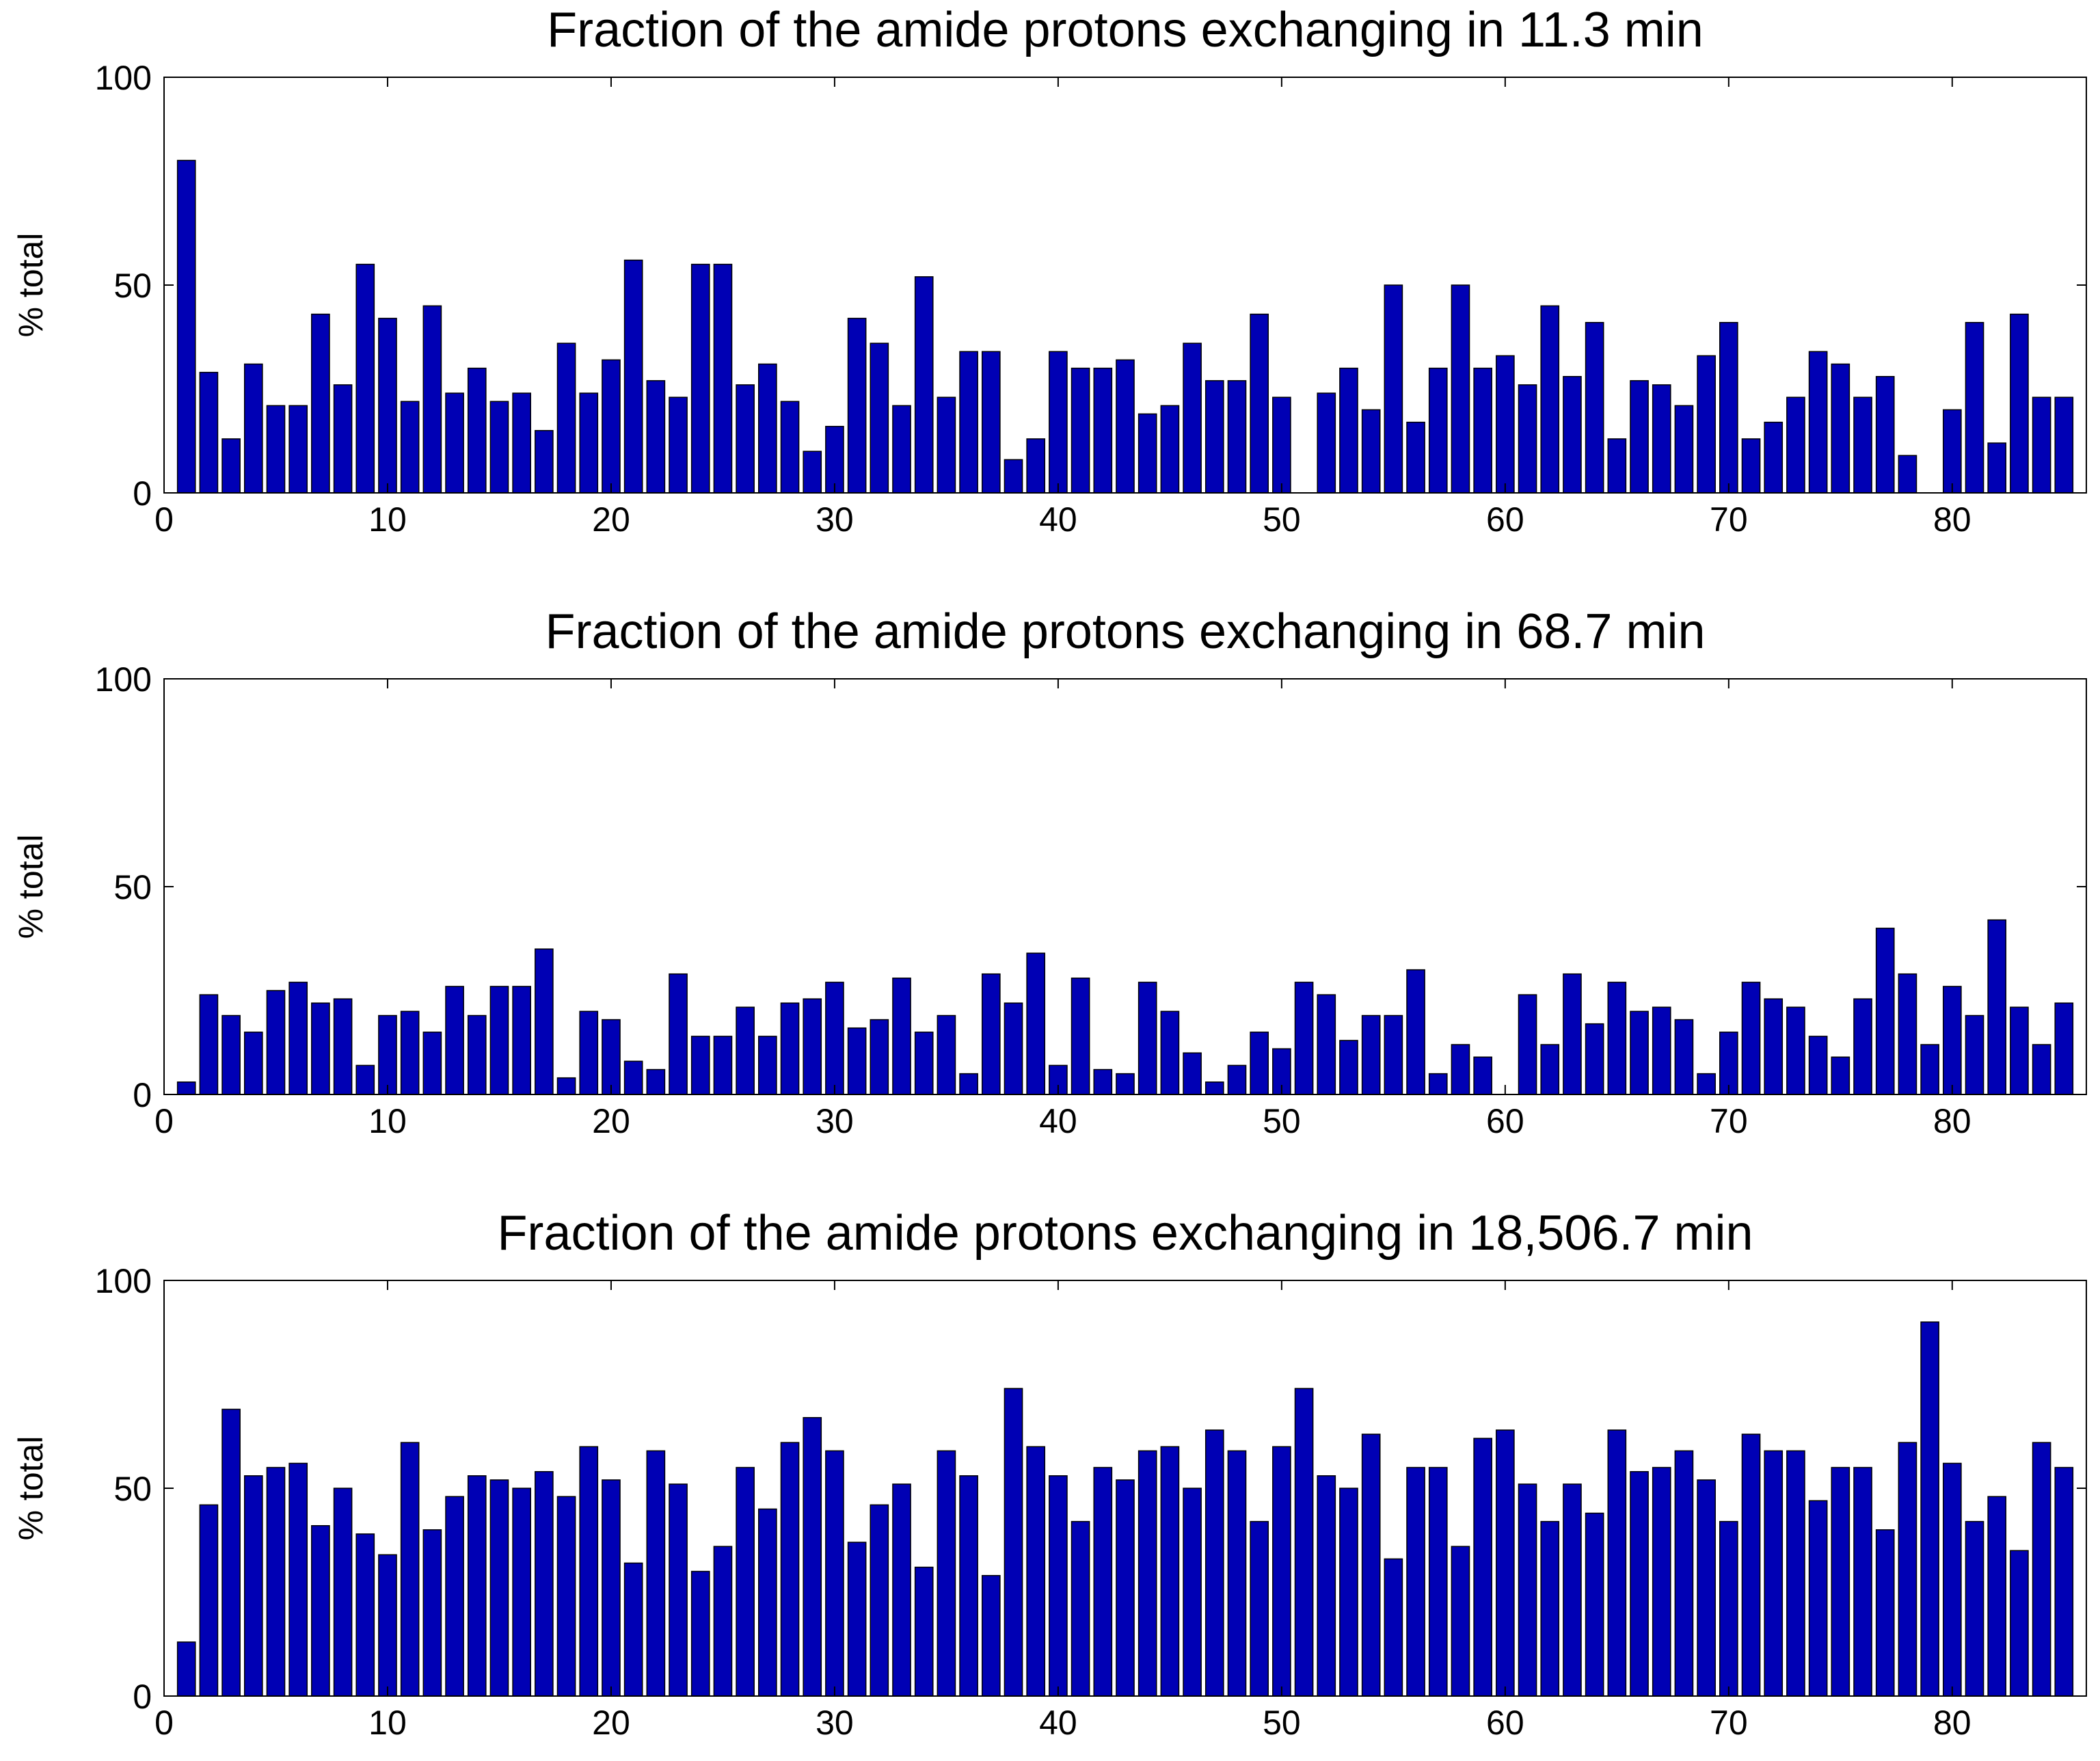 Image resolution: width=2100 pixels, height=1761 pixels. Describe the element at coordinates (835, 519) in the screenshot. I see `x-tick-label: 30` at that location.